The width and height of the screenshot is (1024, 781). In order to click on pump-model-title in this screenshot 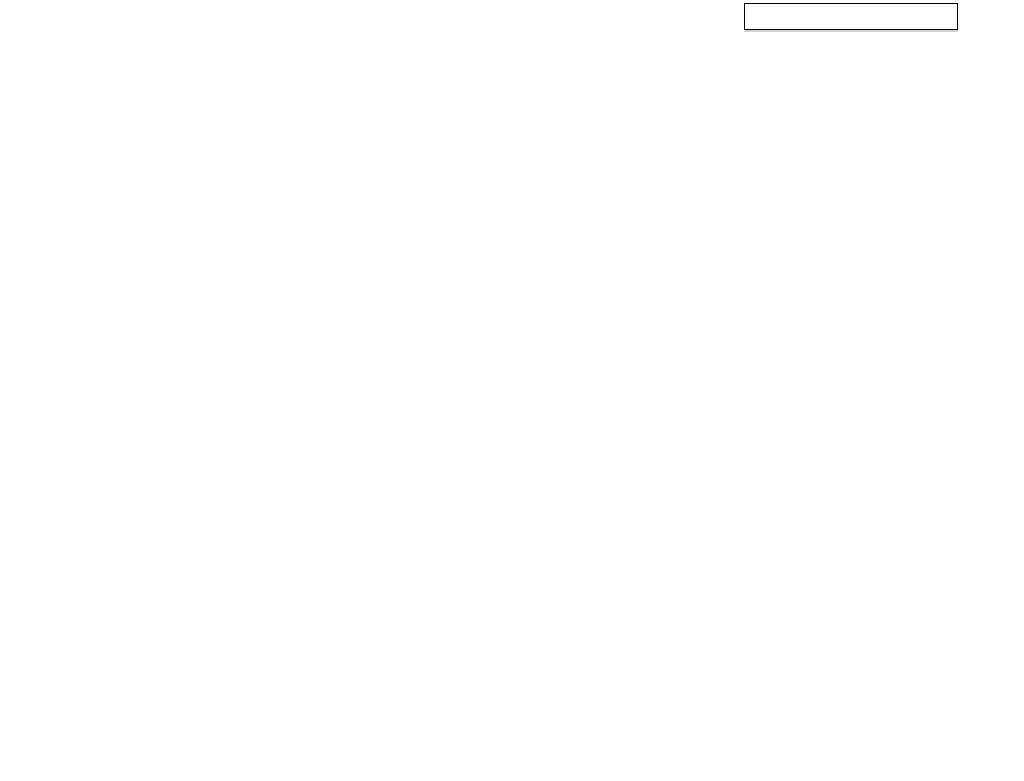, I will do `click(851, 16)`.